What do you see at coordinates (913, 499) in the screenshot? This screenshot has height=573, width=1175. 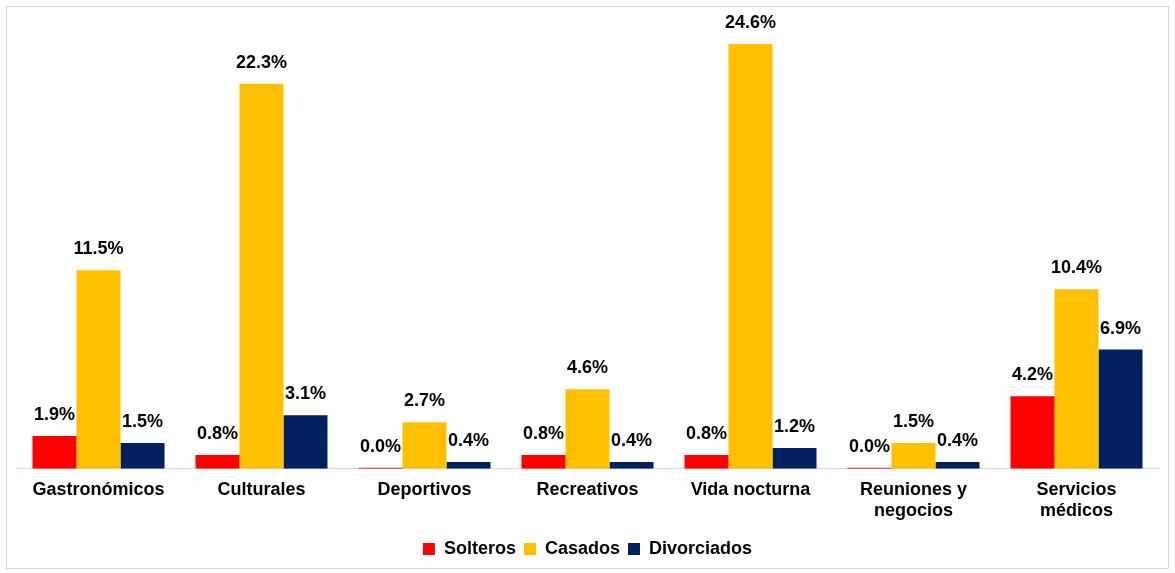 I see `x-tick-label: Reuniones y negocios` at bounding box center [913, 499].